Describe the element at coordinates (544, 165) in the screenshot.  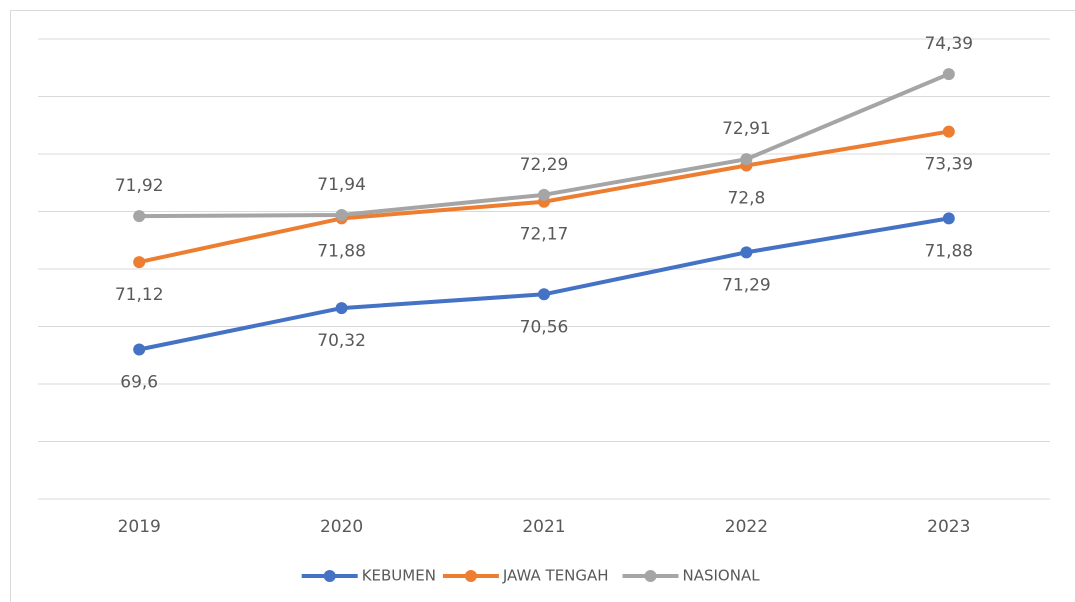
I see `data-label: 72,29` at that location.